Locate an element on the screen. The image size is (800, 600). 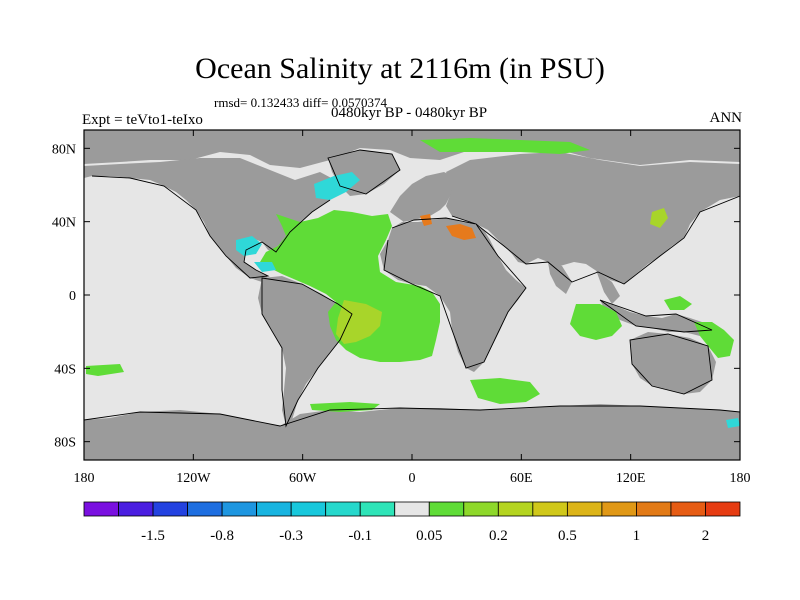
y-tick-label: 40N is located at coordinates (64, 223).